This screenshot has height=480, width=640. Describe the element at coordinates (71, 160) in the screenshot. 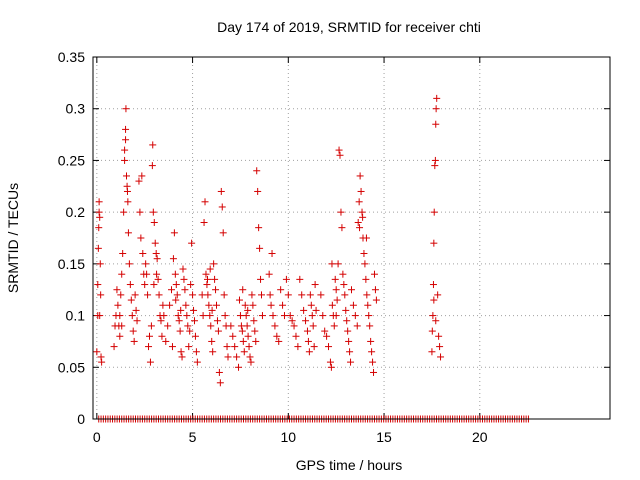

I see `y-tick-label: 0.25` at that location.